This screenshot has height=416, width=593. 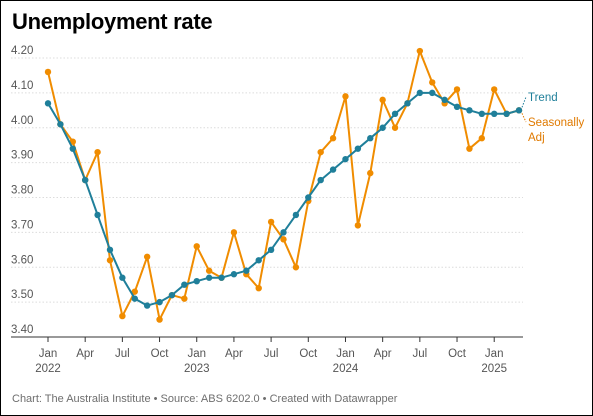 I want to click on y-tick-label: 3.80, so click(x=22, y=191).